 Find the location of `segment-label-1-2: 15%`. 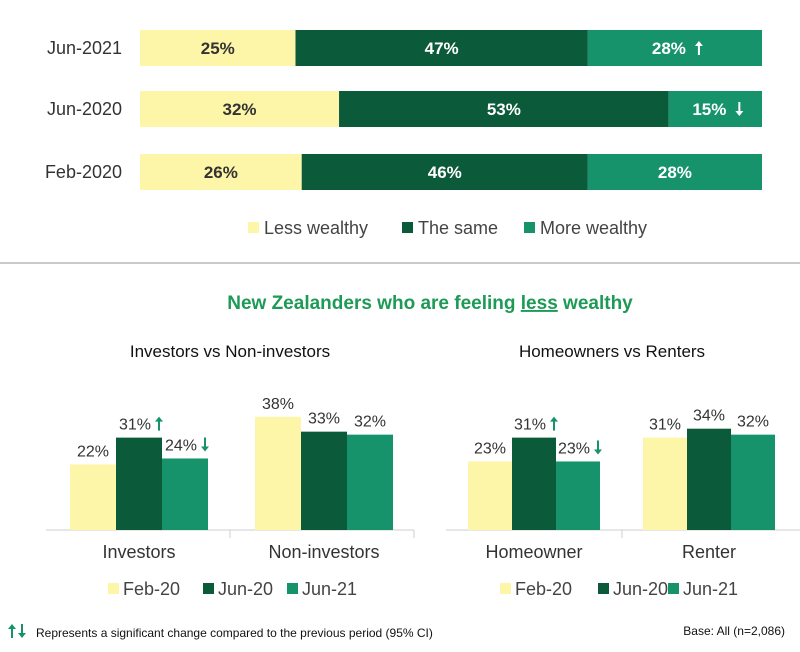

segment-label-1-2: 15% is located at coordinates (709, 109).